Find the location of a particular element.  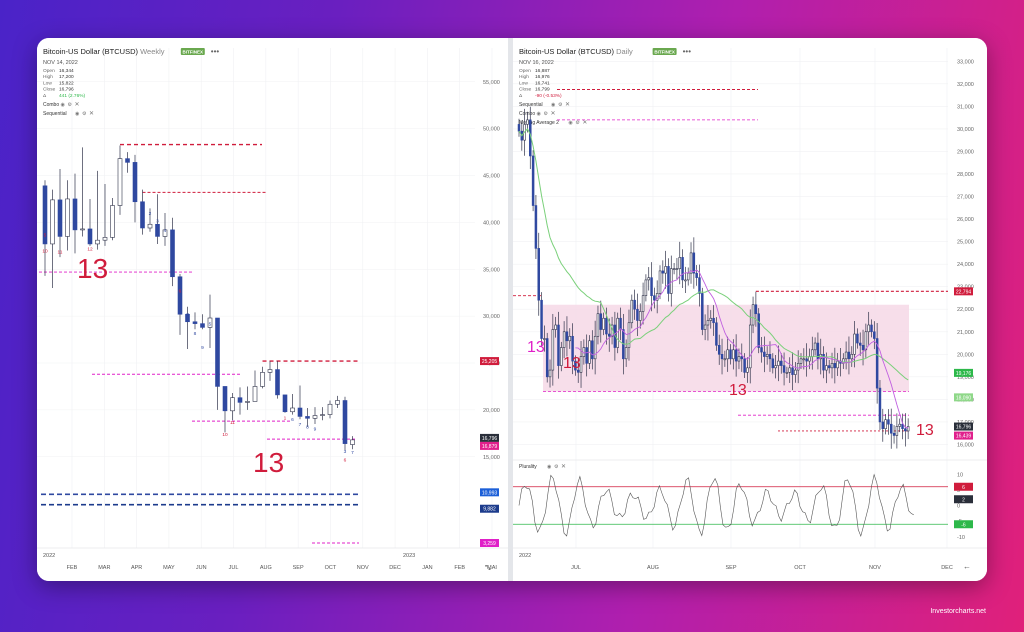

weekly-price-tag-label: 3,259 is located at coordinates (489, 544).